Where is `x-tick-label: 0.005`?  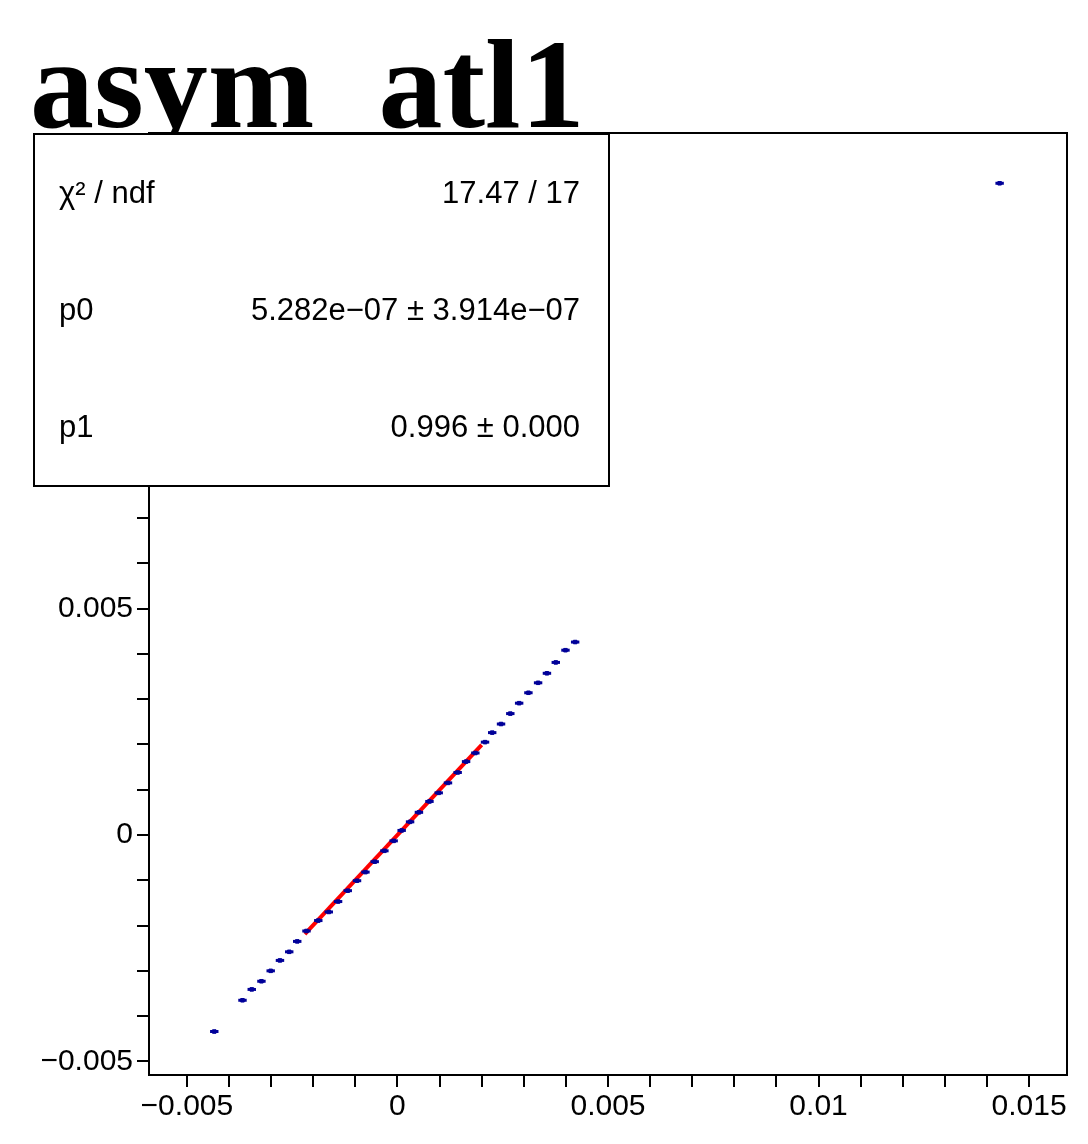 x-tick-label: 0.005 is located at coordinates (608, 1105).